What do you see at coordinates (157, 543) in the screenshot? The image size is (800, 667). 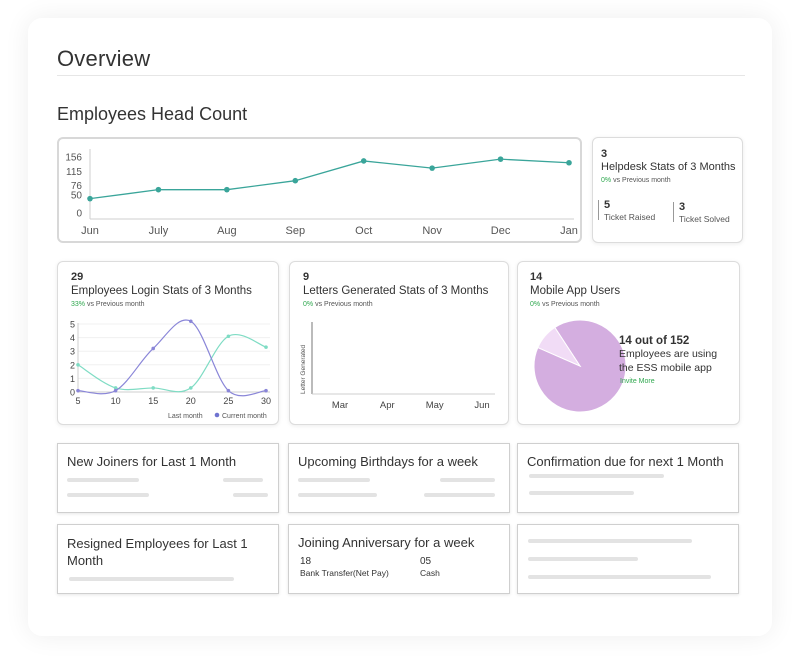 I see `resigned-title-line1: Resigned Employees for Last 1` at bounding box center [157, 543].